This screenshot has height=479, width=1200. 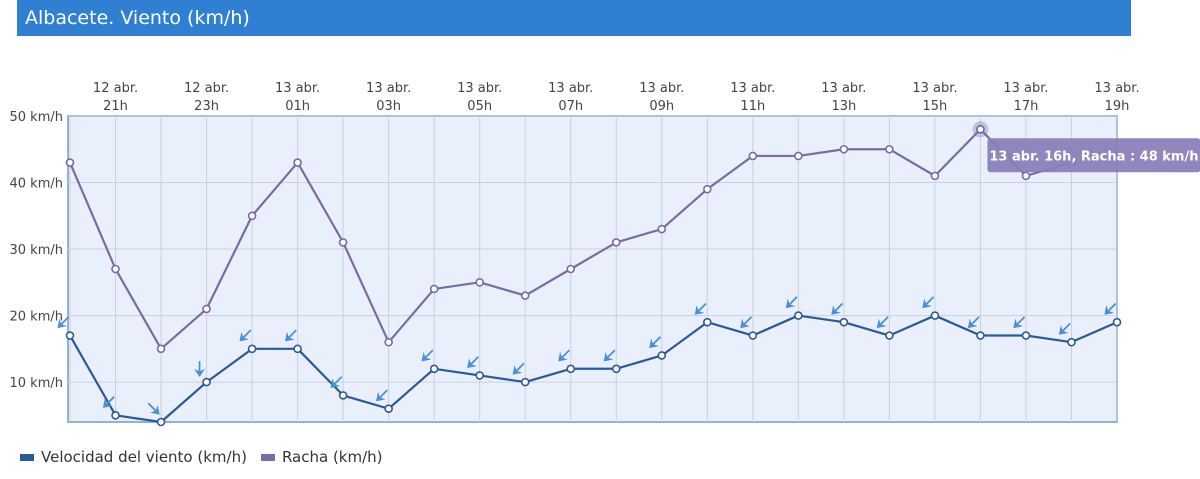 What do you see at coordinates (115, 88) in the screenshot?
I see `x-tick-label: 12 abr.` at bounding box center [115, 88].